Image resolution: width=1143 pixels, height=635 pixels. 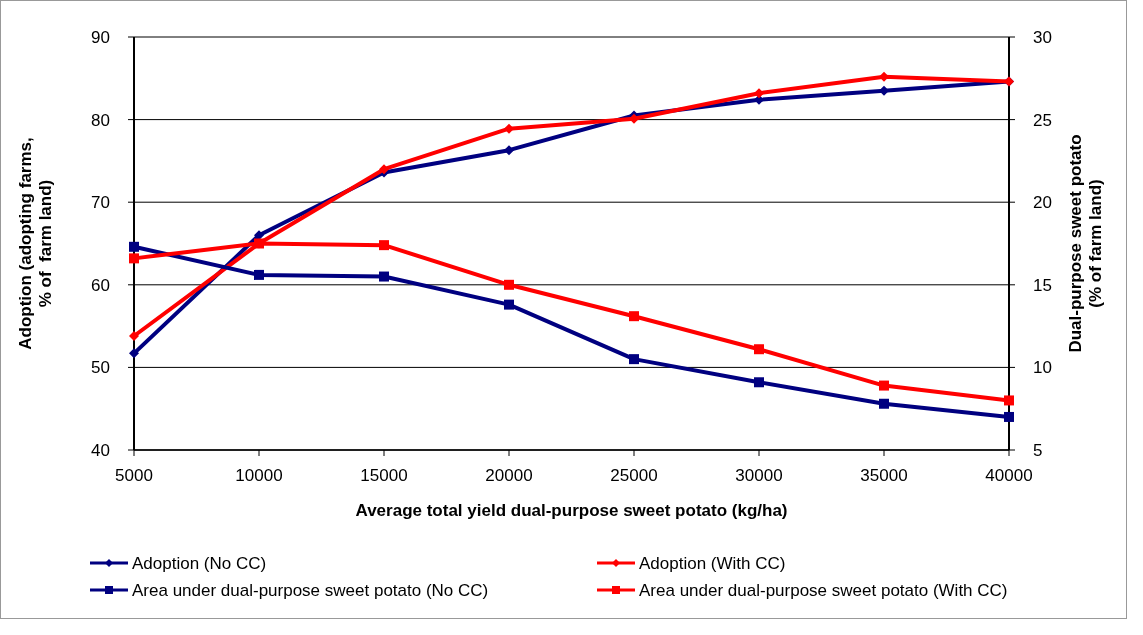 I want to click on x-tick-label: 20000, so click(x=509, y=475).